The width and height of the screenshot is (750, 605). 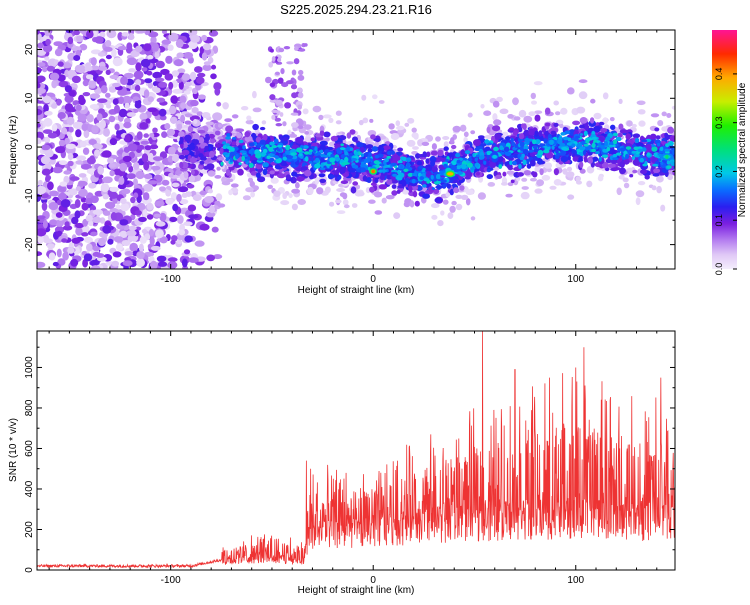 I want to click on figure-title: S225.2025.294.23.21.R16, so click(x=356, y=9).